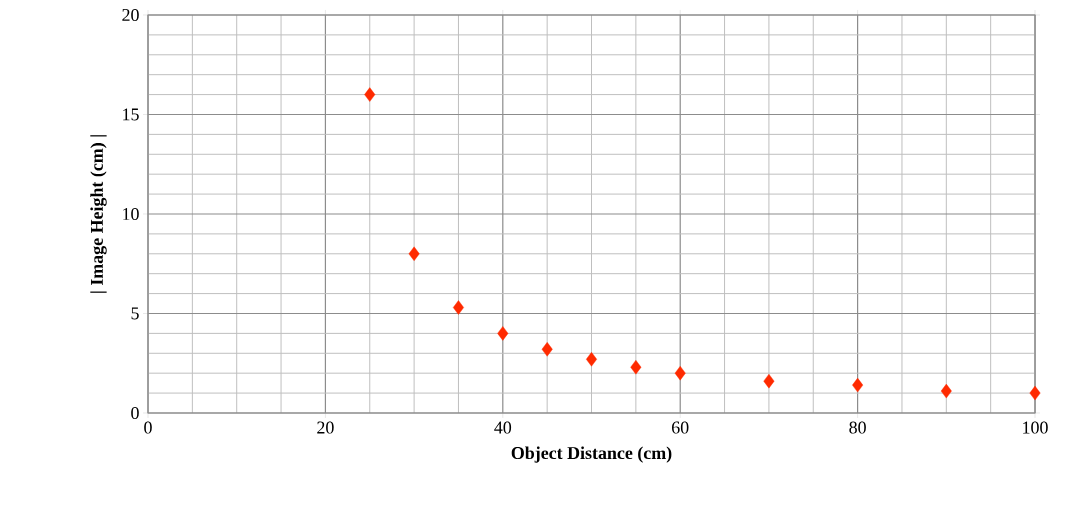 The height and width of the screenshot is (520, 1065). What do you see at coordinates (131, 214) in the screenshot?
I see `y-tick-label: 10` at bounding box center [131, 214].